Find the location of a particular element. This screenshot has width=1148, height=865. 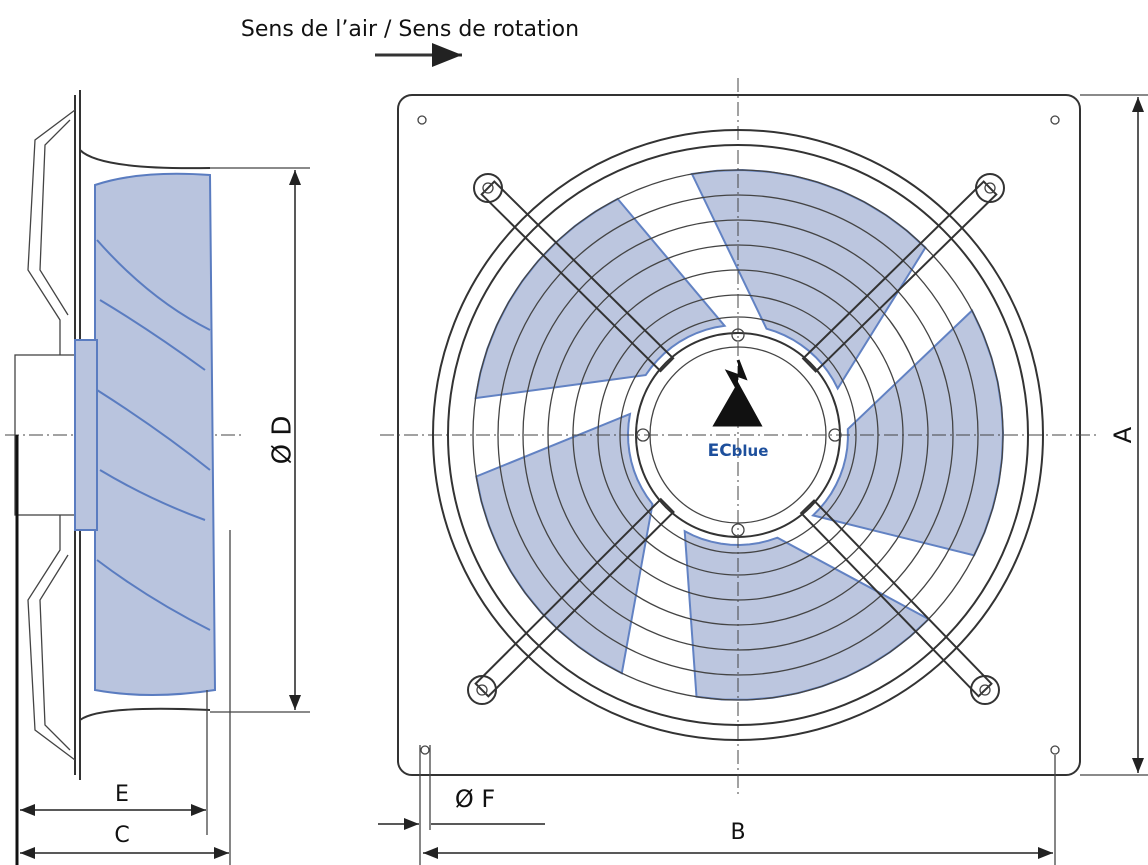

hub-ring is located at coordinates (738, 435).